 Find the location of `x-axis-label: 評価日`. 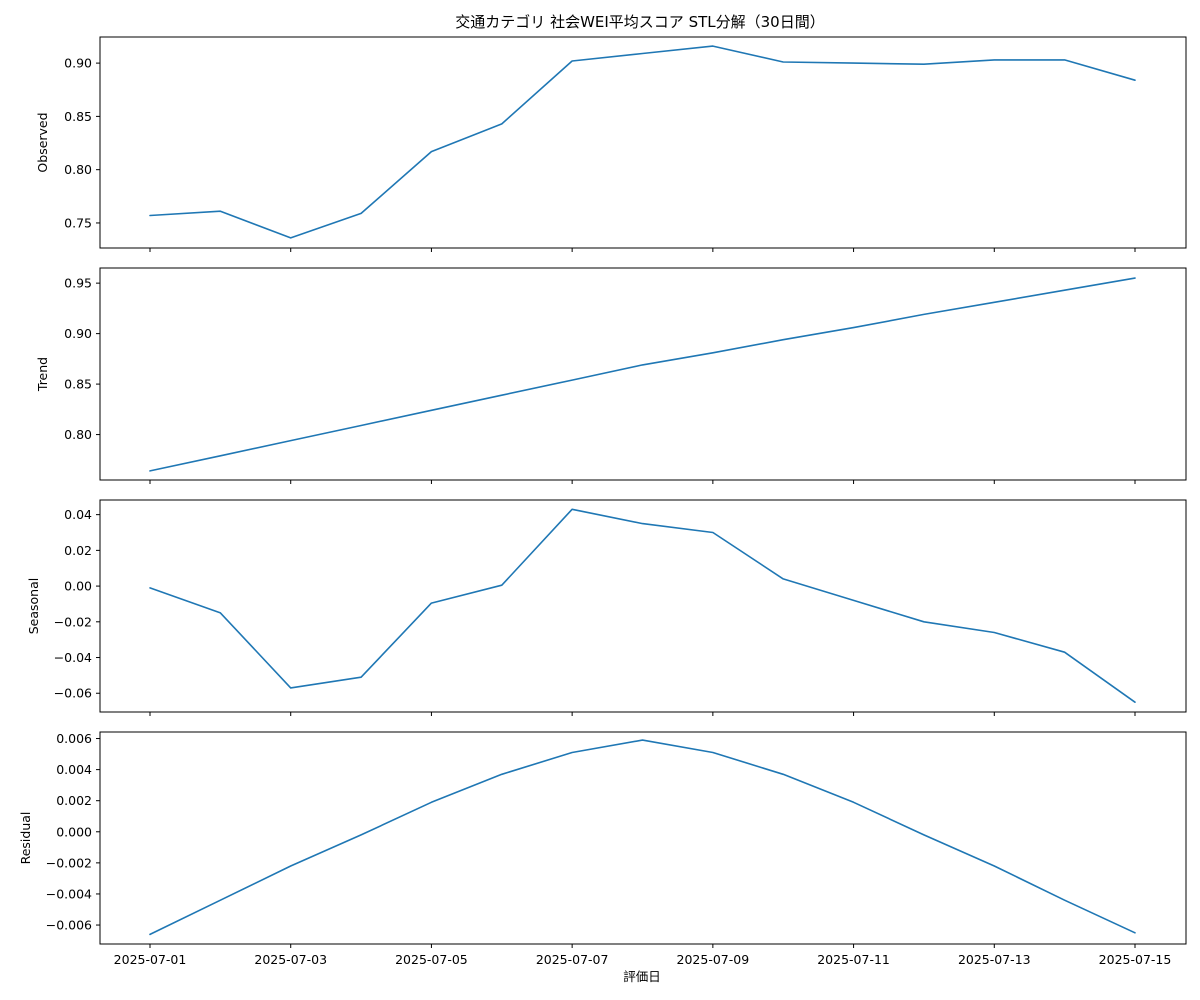

x-axis-label: 評価日 is located at coordinates (642, 976).